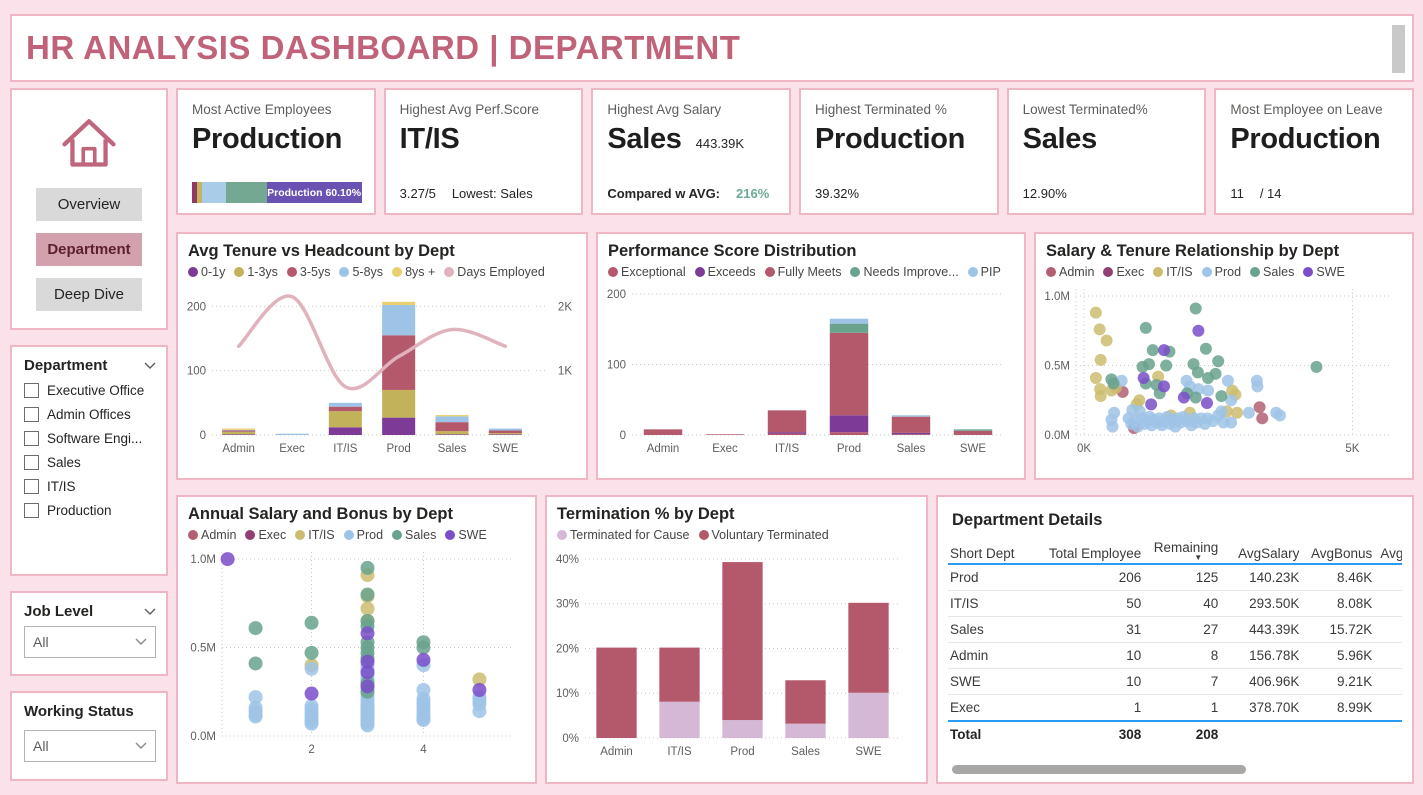 The width and height of the screenshot is (1423, 795). I want to click on legend-item: Admin, so click(212, 535).